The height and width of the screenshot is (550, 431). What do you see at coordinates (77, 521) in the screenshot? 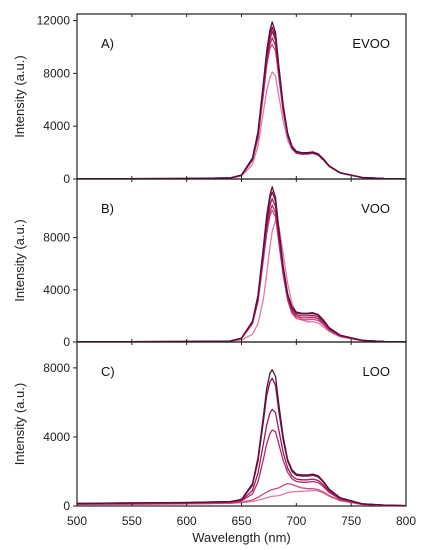
I see `x-tick-label: 500` at bounding box center [77, 521].